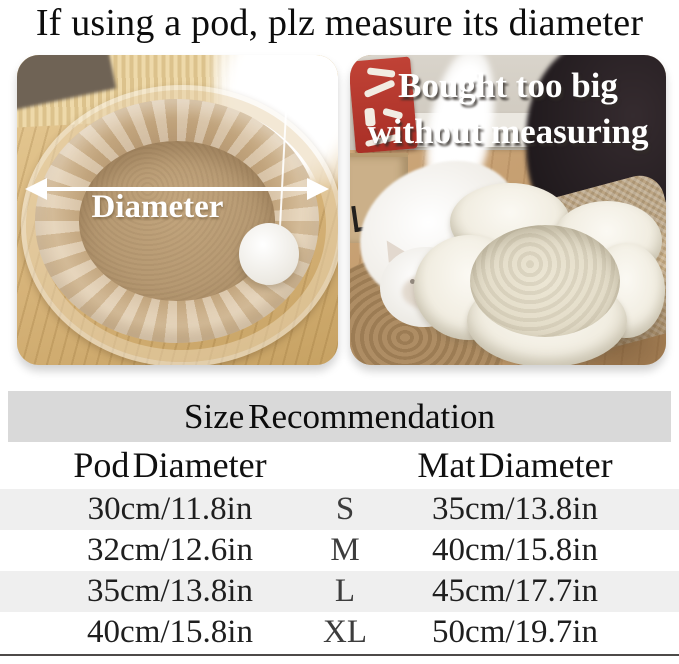 The image size is (679, 664). I want to click on page-title: If using a pod, plz measure its diameter, so click(339, 23).